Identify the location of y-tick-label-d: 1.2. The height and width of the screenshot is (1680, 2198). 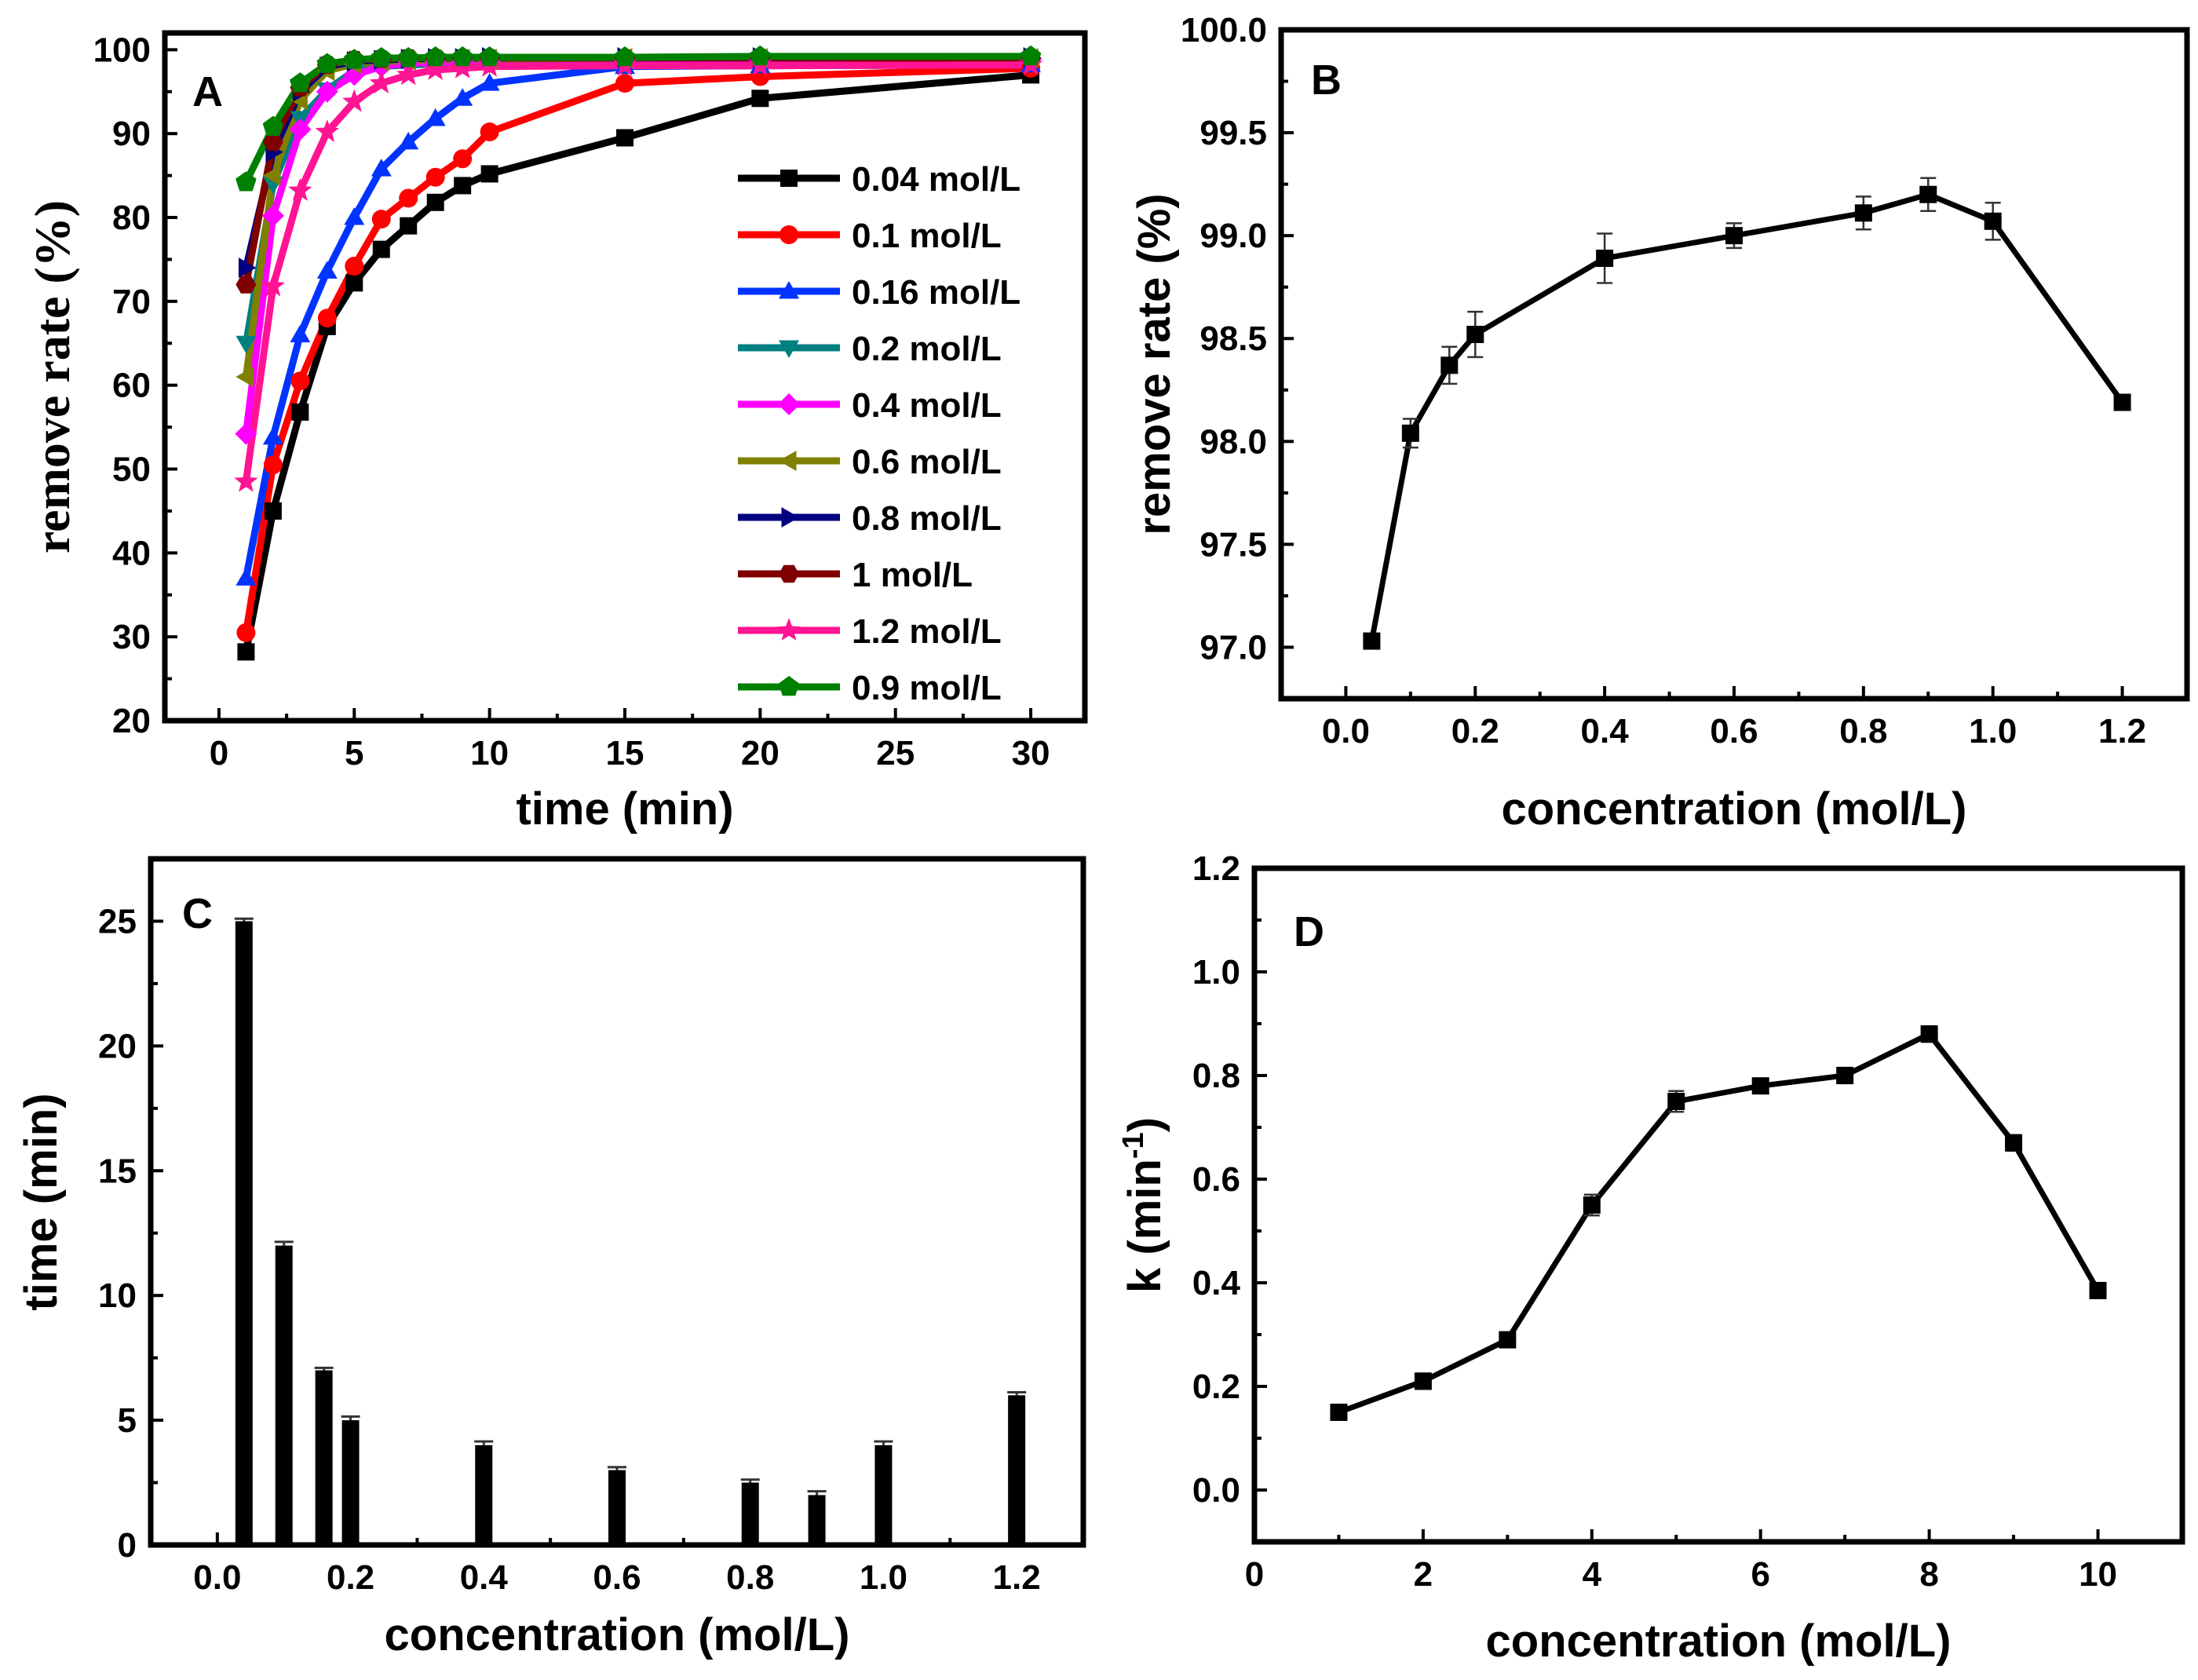
(1216, 868).